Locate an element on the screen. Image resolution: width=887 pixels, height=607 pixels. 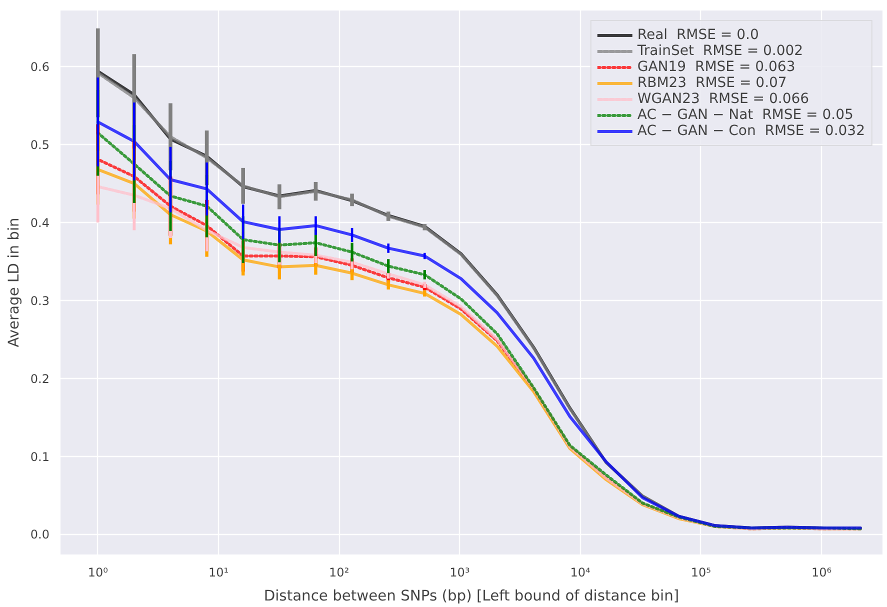
legend-label: GAN19 RMSE = 0.063 is located at coordinates (716, 67).